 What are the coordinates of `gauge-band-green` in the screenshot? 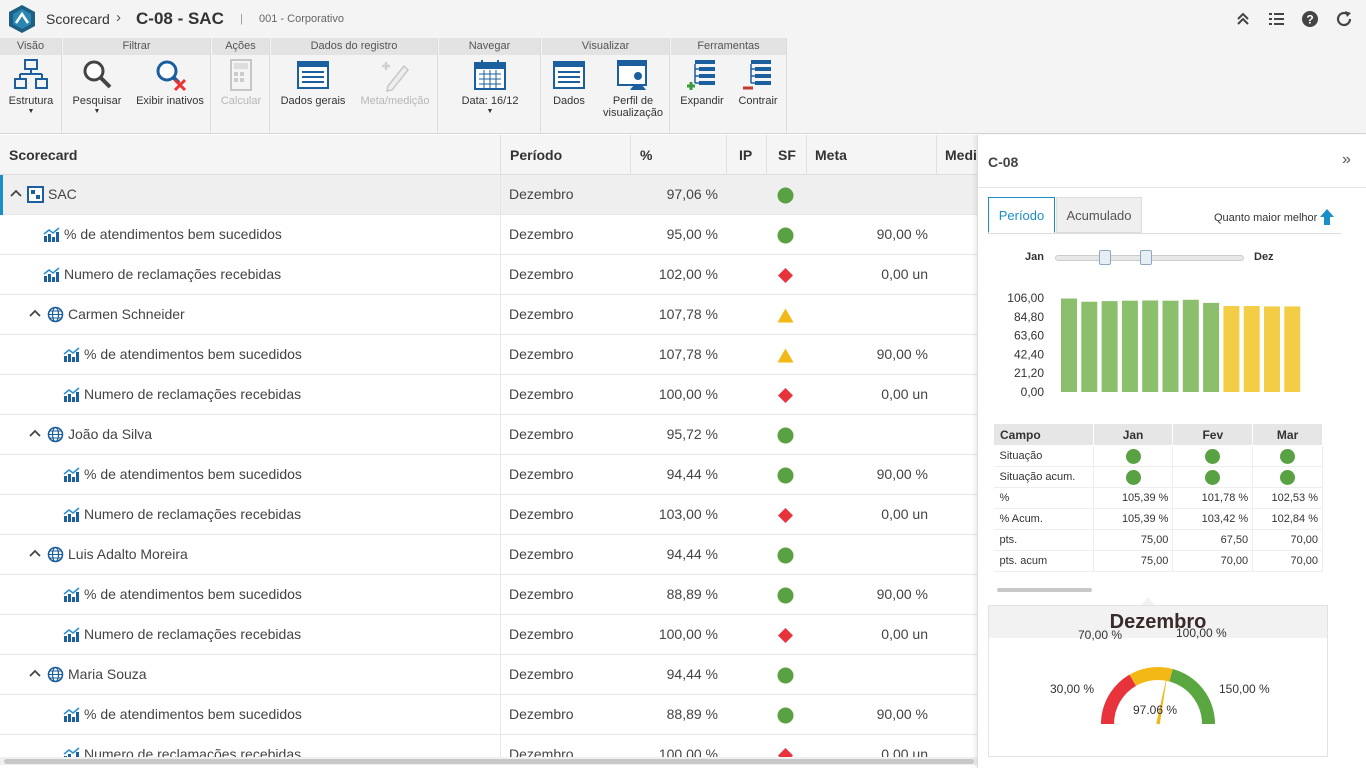 It's located at (1192, 696).